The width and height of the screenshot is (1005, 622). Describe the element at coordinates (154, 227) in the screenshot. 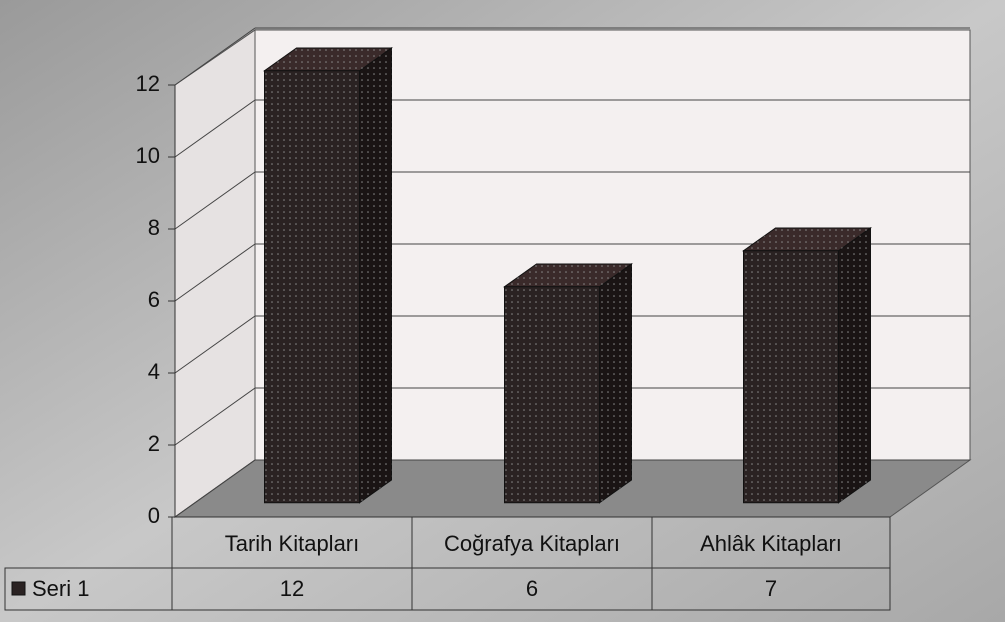

I see `y-tick-label: 8` at that location.